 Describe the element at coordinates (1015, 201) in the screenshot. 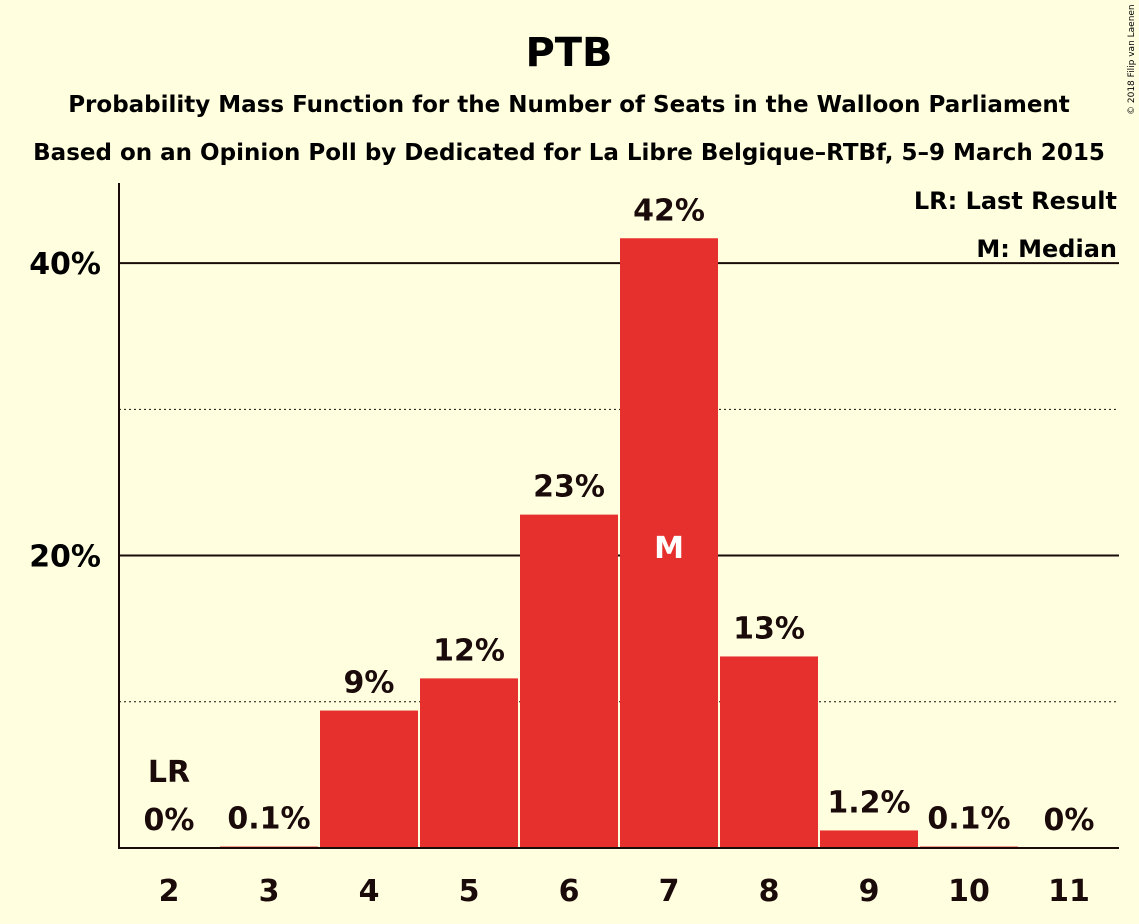

I see `legend-last-result: LR: Last Result` at that location.